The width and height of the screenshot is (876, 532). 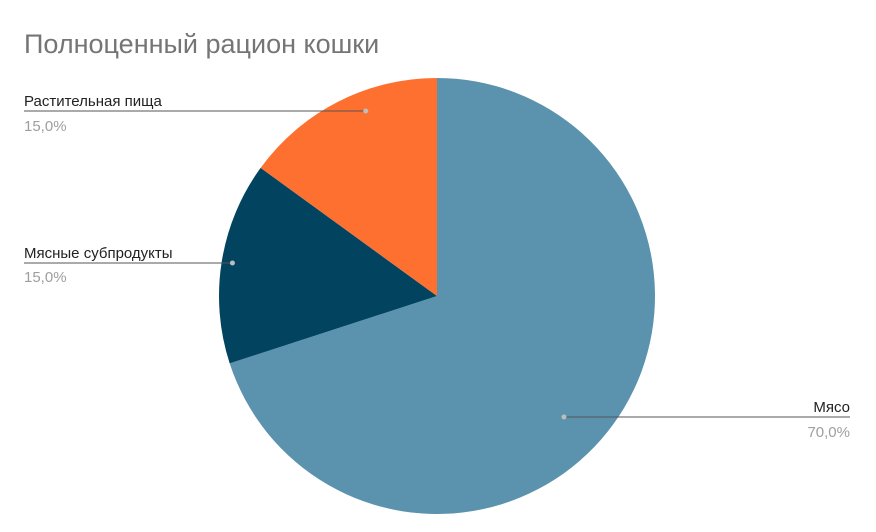 What do you see at coordinates (98, 253) in the screenshot?
I see `slice-label: Мясные субпродукты` at bounding box center [98, 253].